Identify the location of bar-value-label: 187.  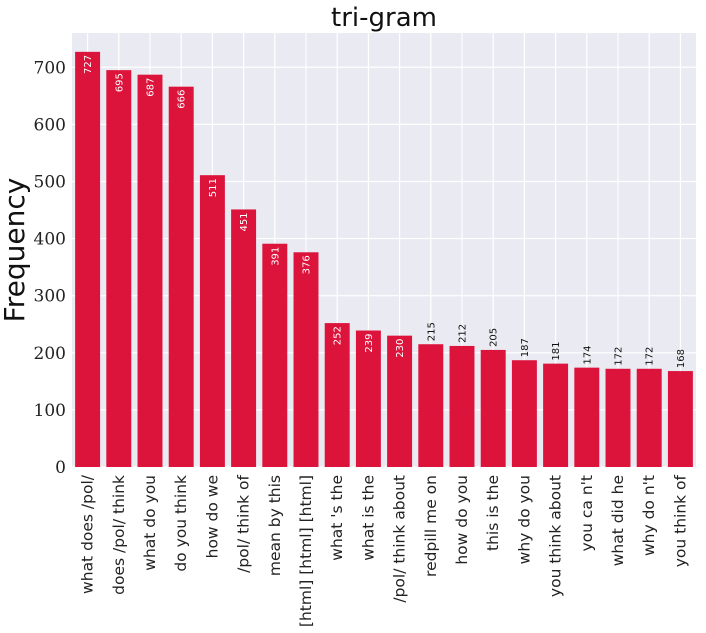
(525, 347).